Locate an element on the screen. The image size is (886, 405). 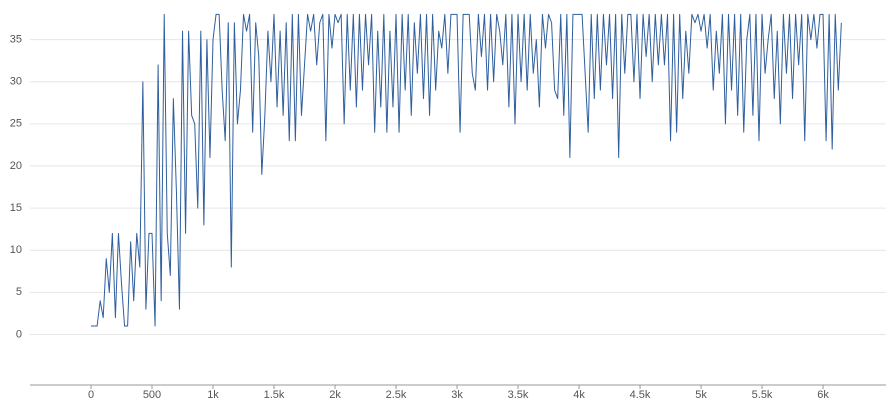
y-tick-label: 15 is located at coordinates (16, 208).